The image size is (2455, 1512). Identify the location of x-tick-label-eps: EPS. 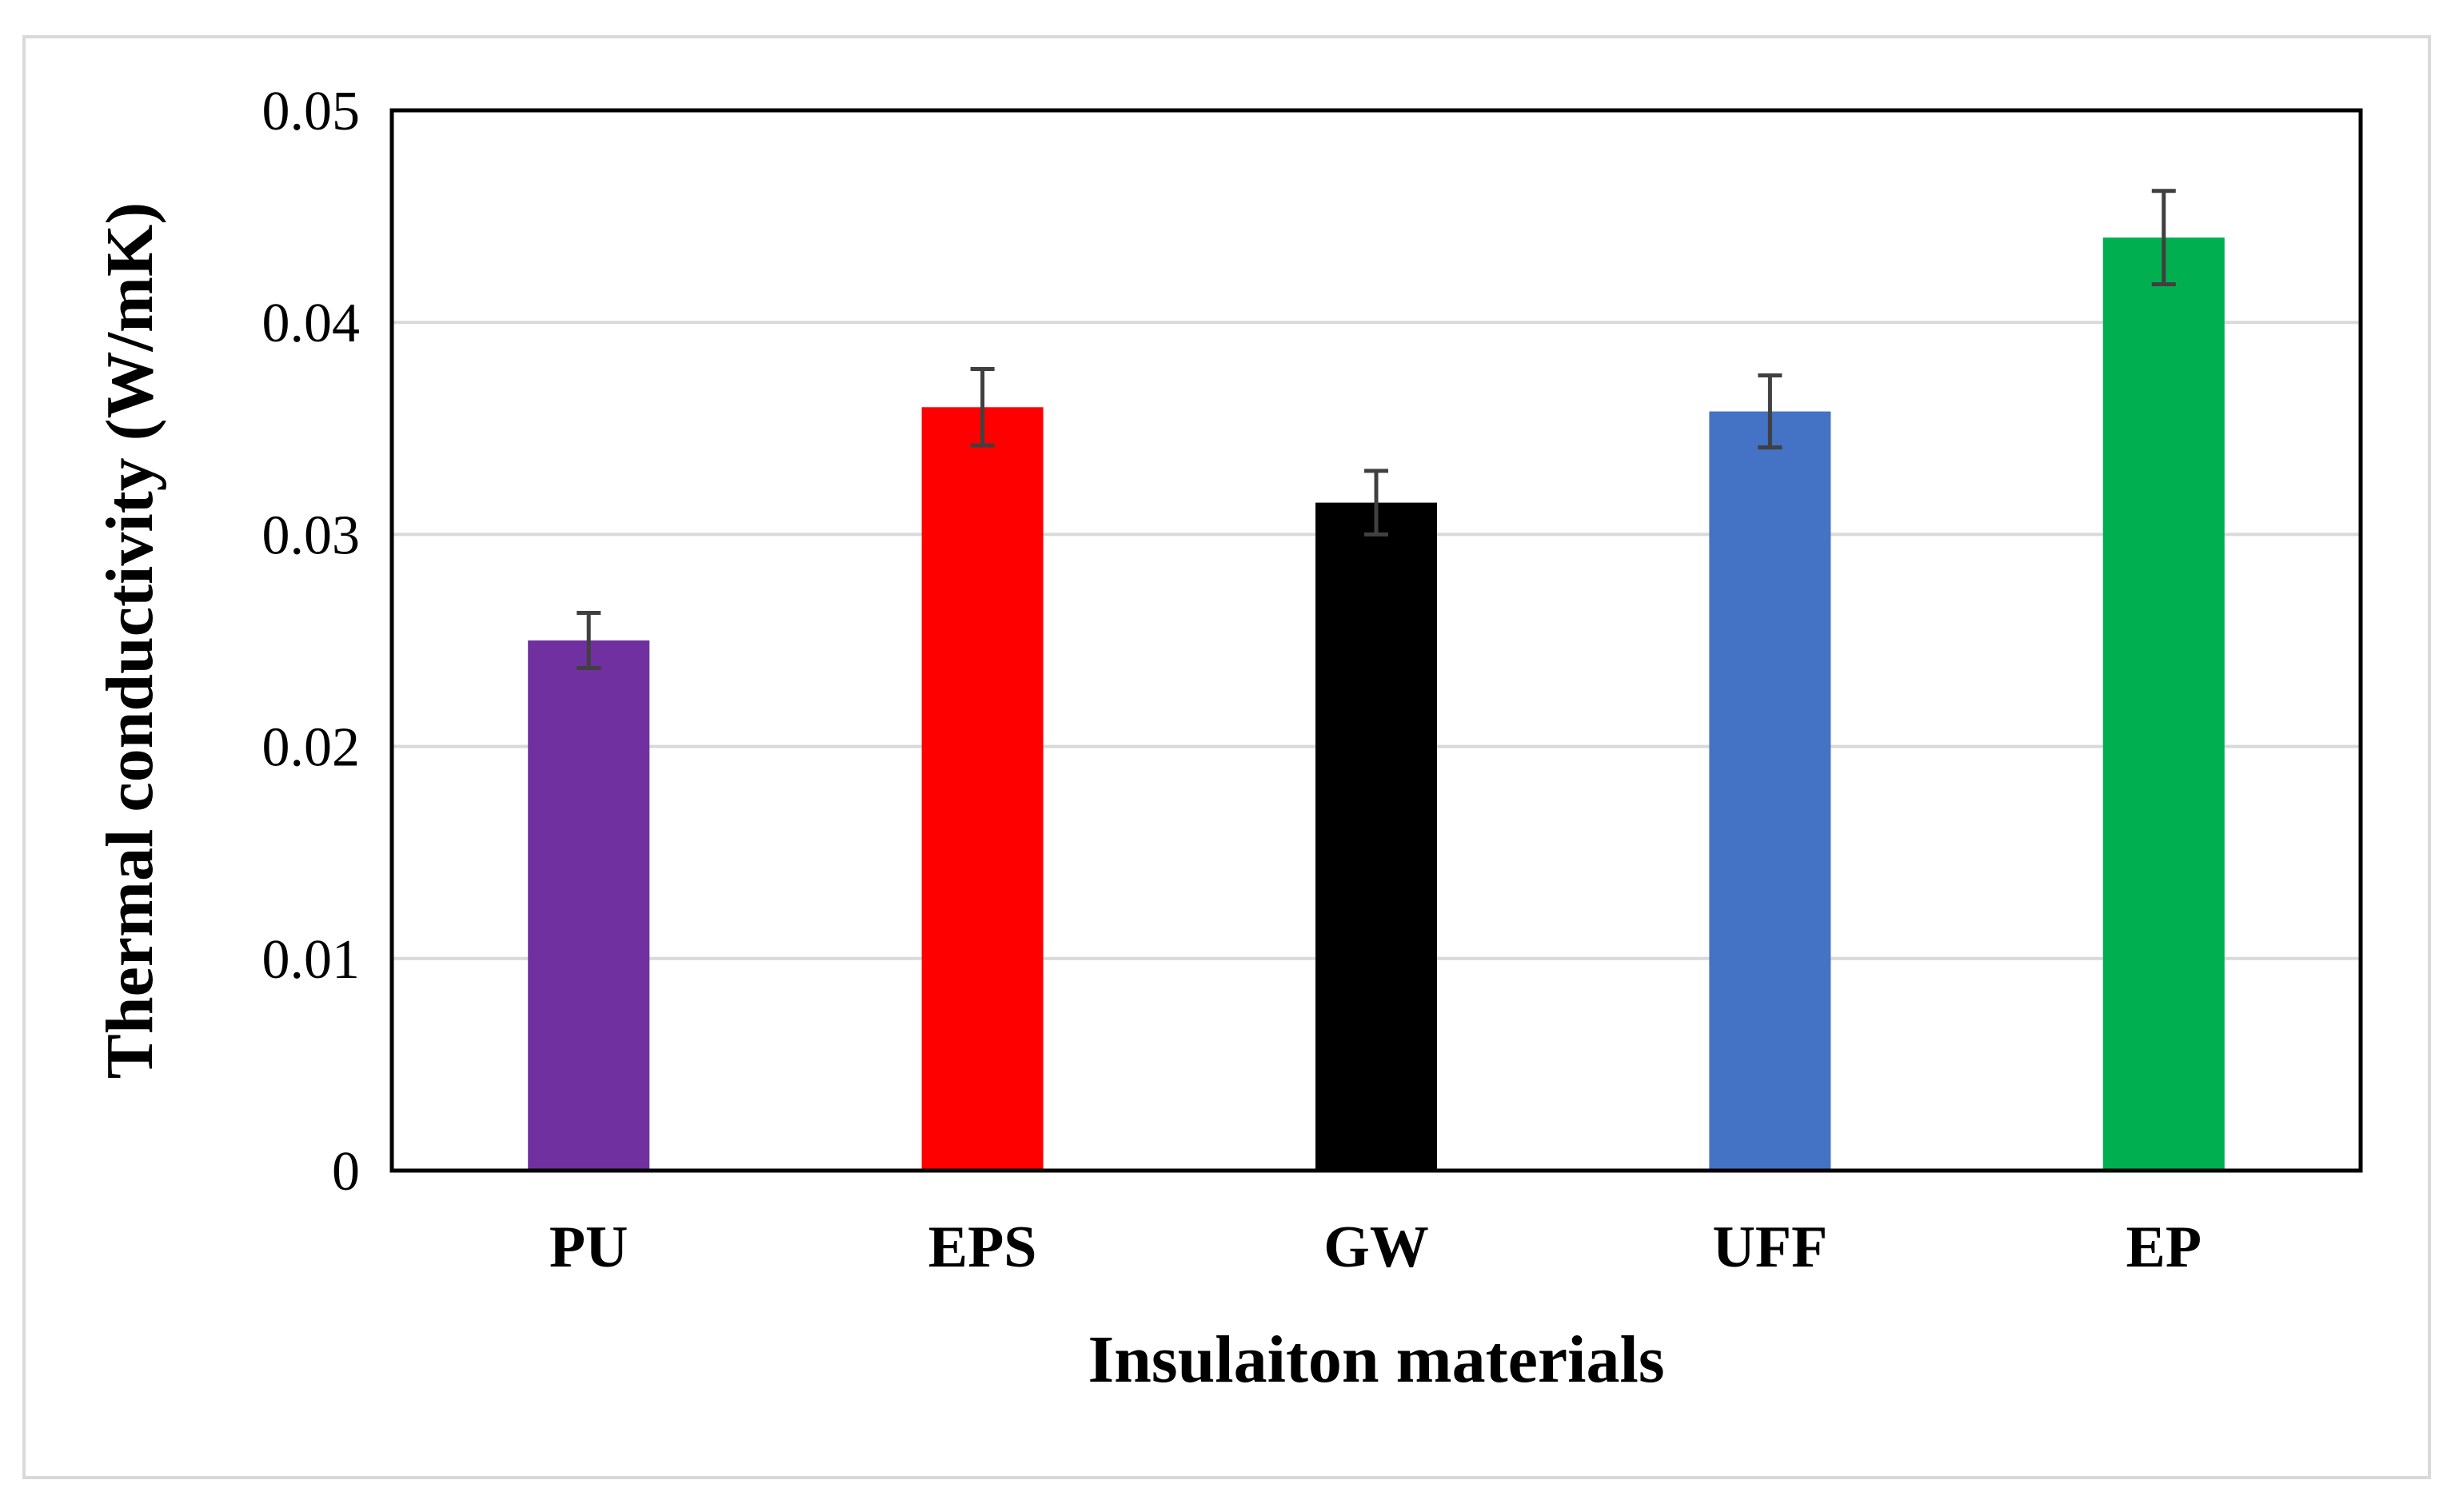
(983, 1247).